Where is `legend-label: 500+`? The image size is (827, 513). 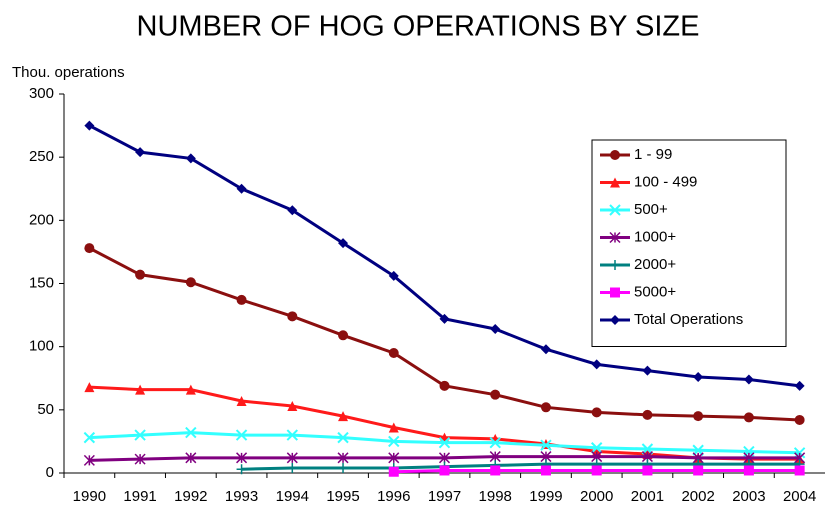
legend-label: 500+ is located at coordinates (651, 209).